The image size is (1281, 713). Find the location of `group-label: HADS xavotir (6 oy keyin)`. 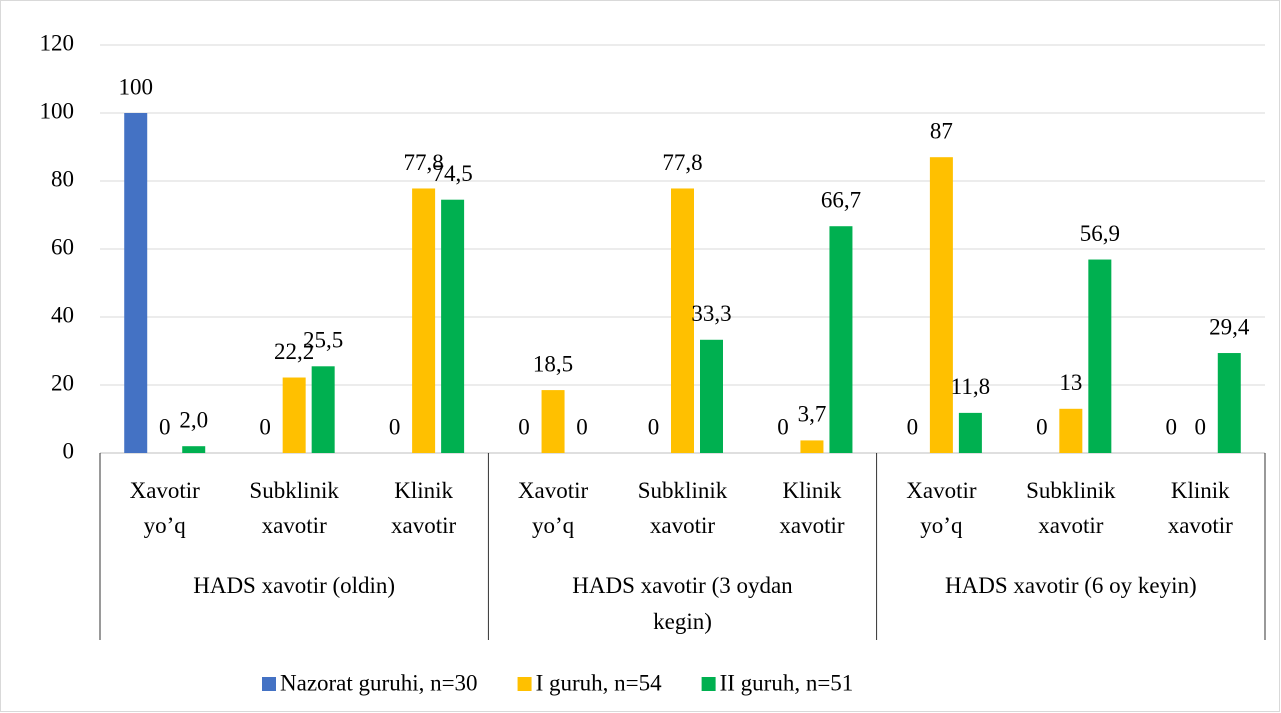

group-label: HADS xavotir (6 oy keyin) is located at coordinates (1071, 585).